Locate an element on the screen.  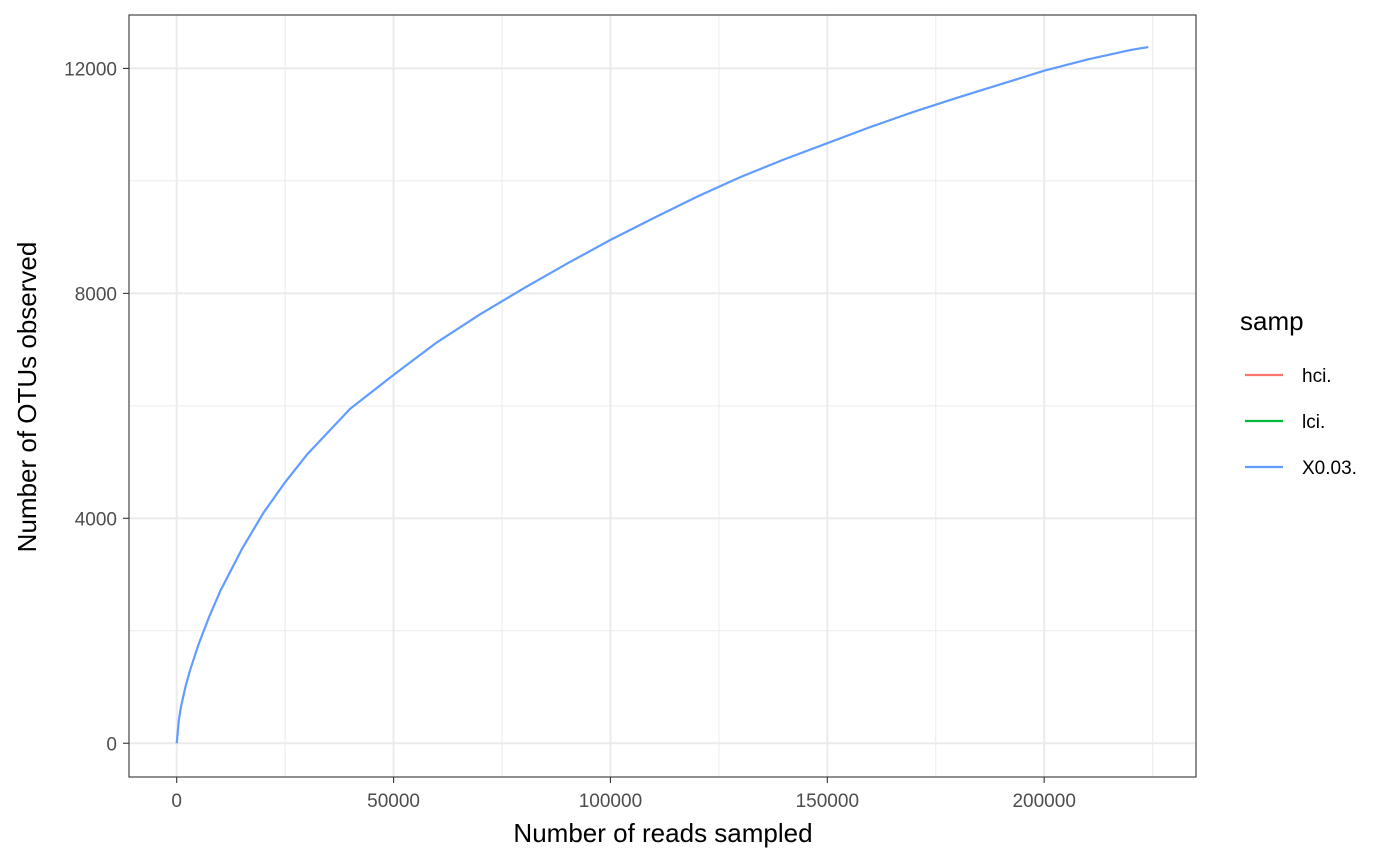
x-tick-label: 150000 is located at coordinates (827, 801).